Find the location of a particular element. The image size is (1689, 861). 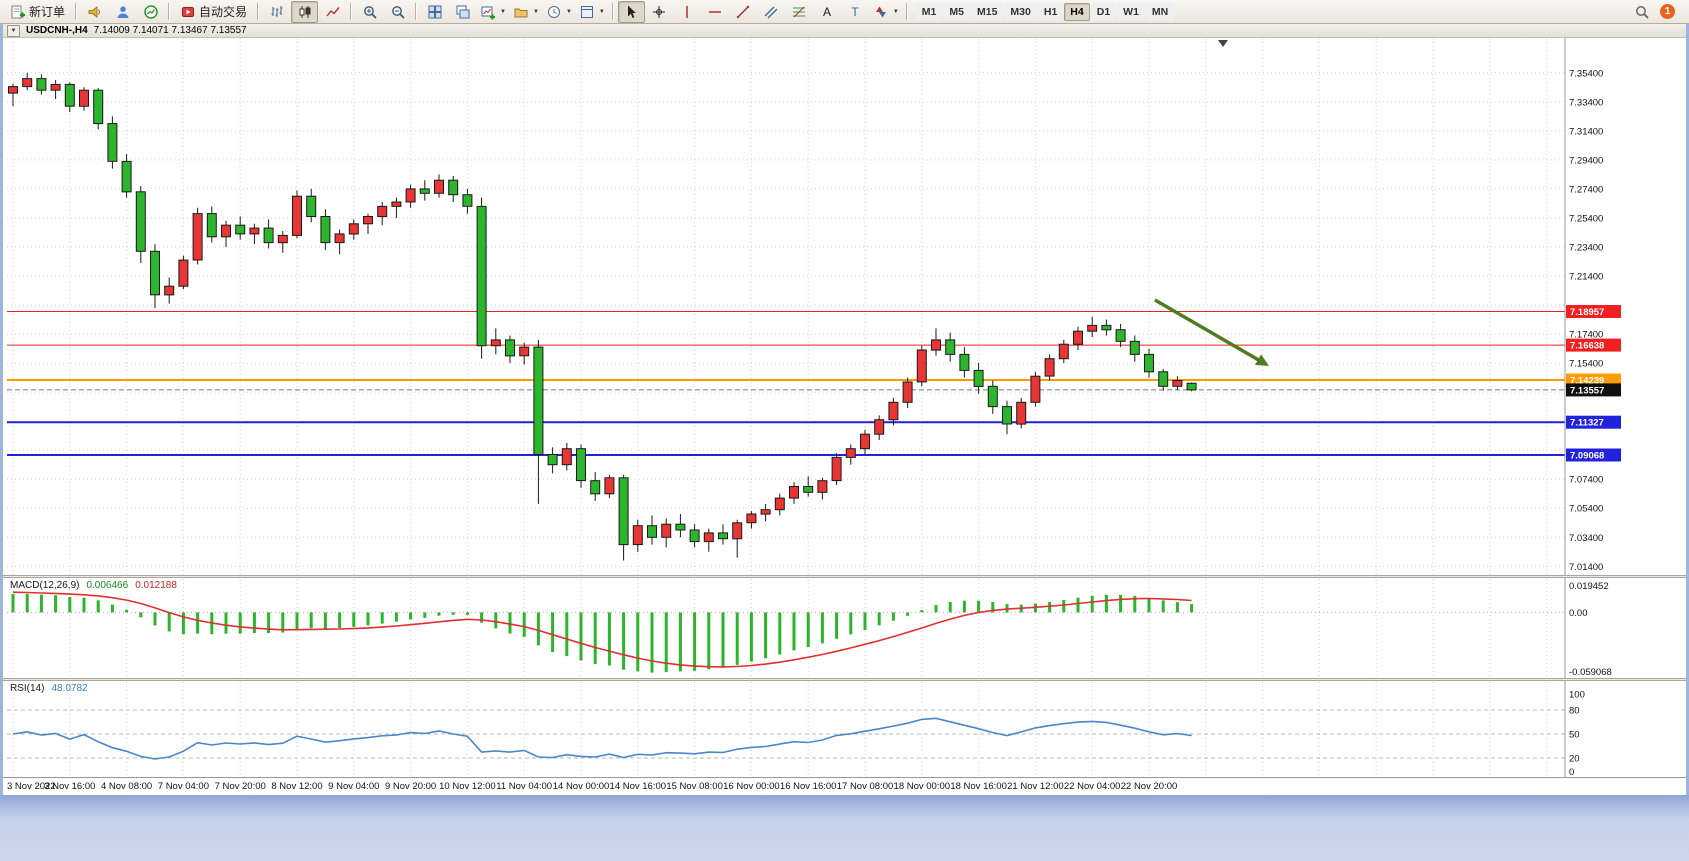

vertical-line-tool-button is located at coordinates (687, 12).